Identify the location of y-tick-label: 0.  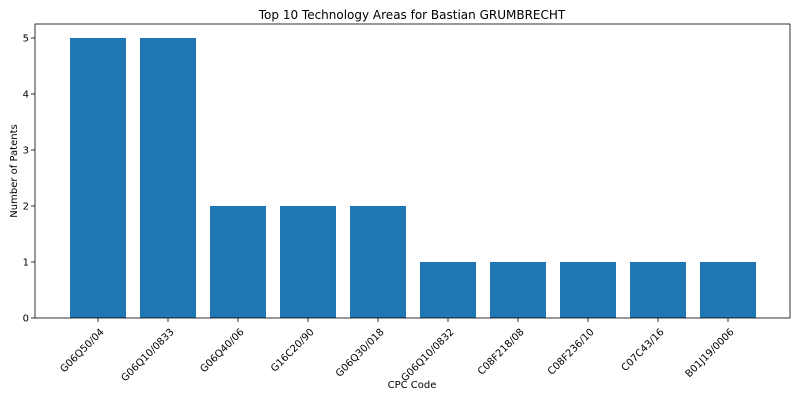
(26, 319).